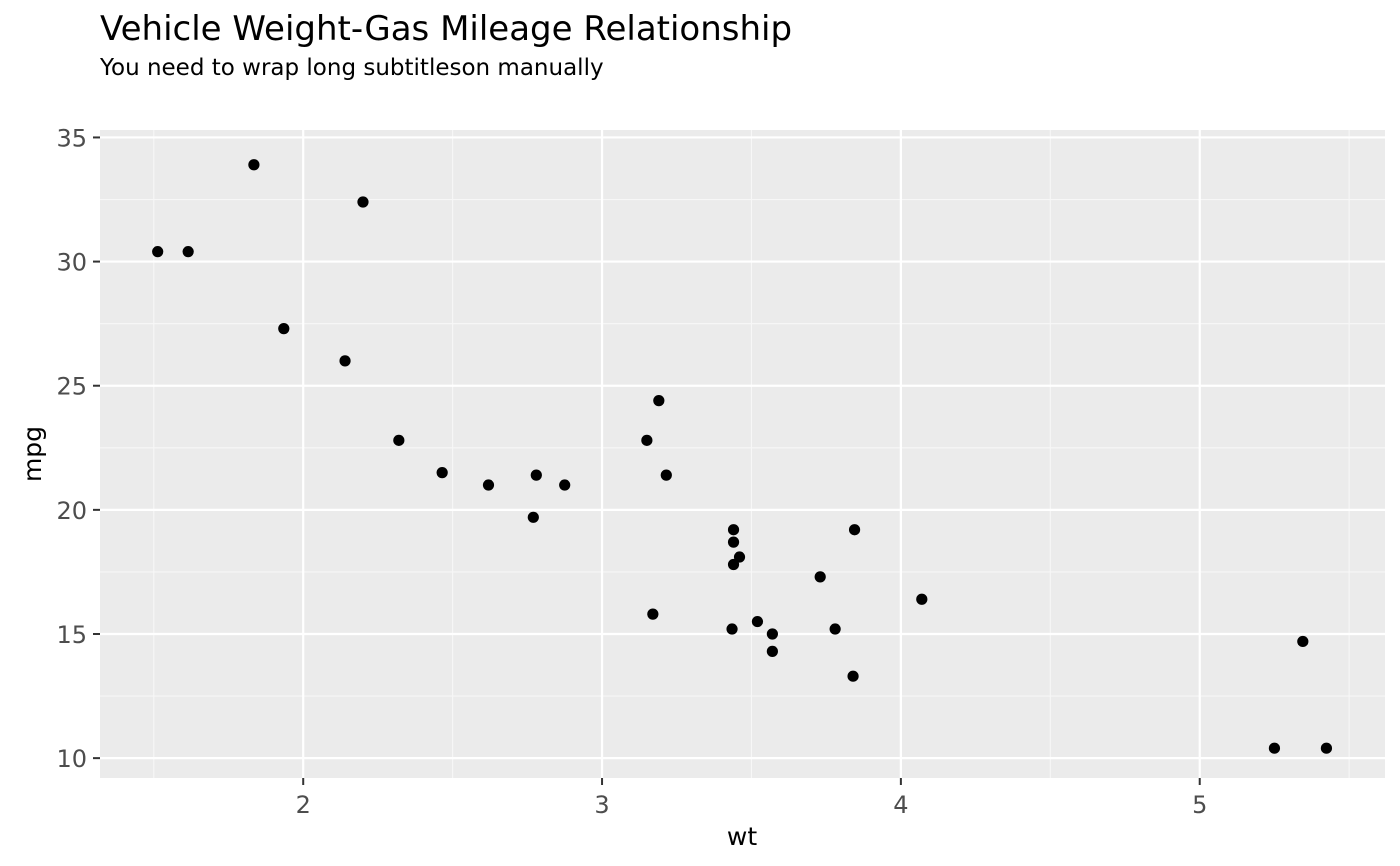  What do you see at coordinates (1199, 805) in the screenshot?
I see `x-tick-label: 5` at bounding box center [1199, 805].